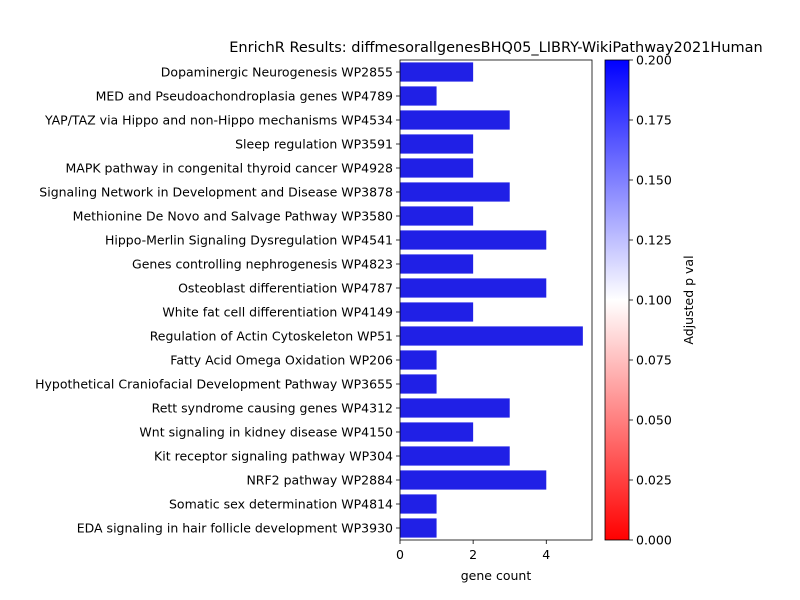  I want to click on y-tick-label: Kit receptor signaling pathway WP304, so click(273, 456).